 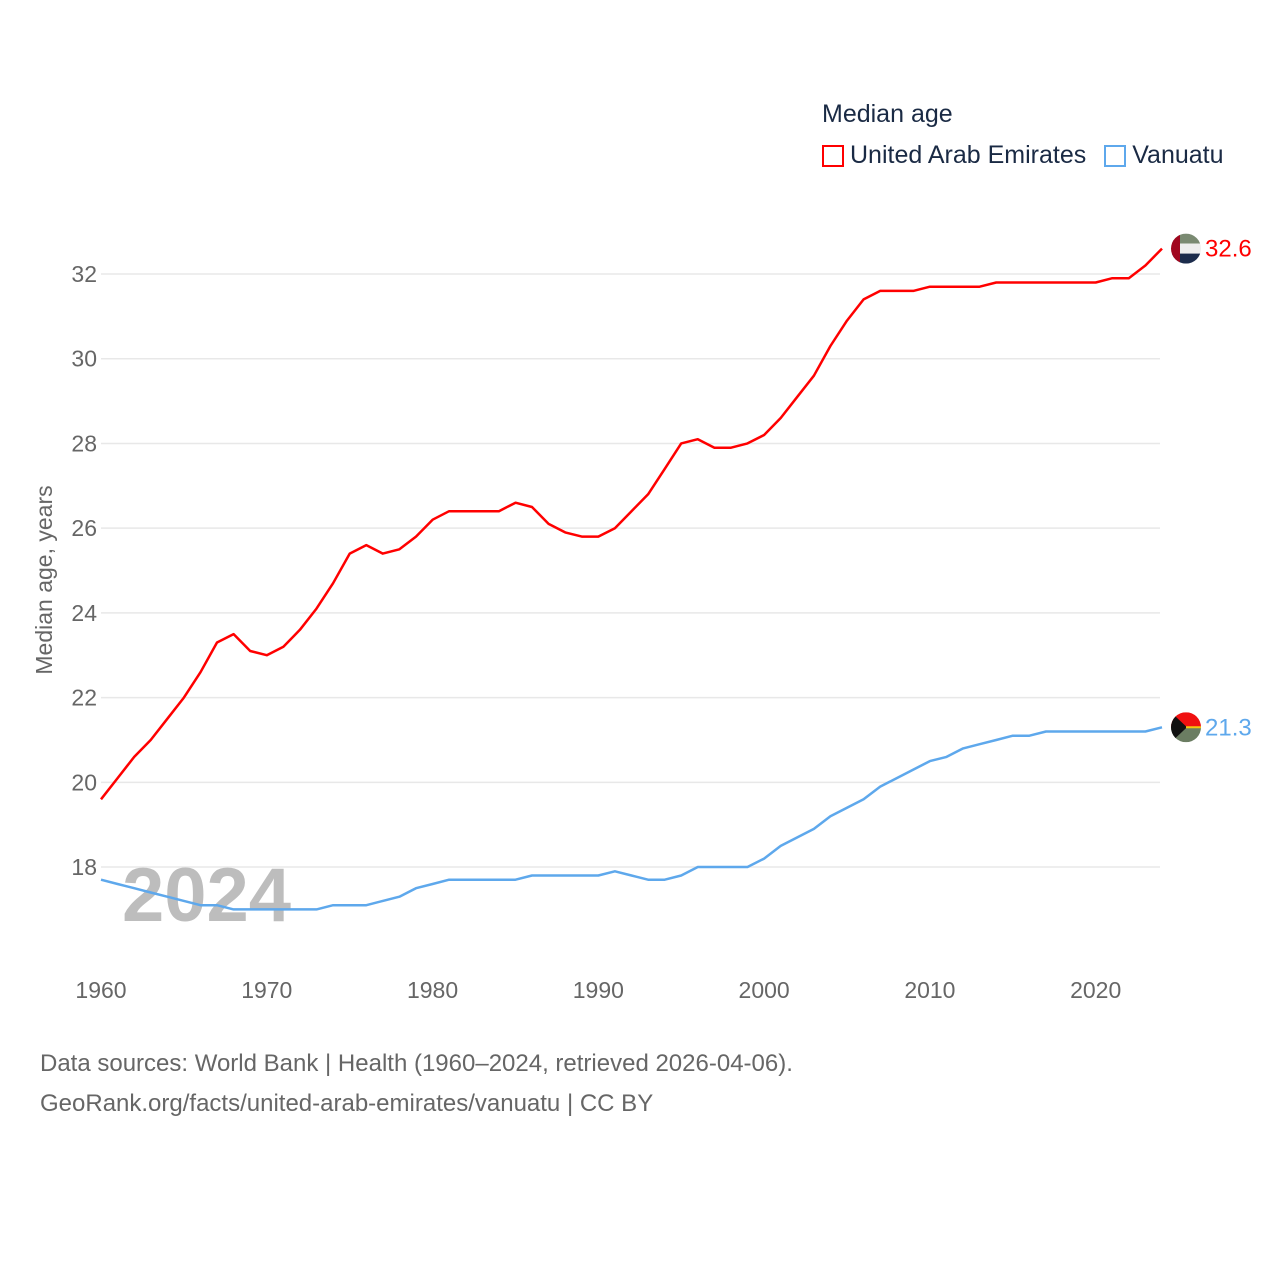 I want to click on y-tick-label: 26, so click(x=84, y=528).